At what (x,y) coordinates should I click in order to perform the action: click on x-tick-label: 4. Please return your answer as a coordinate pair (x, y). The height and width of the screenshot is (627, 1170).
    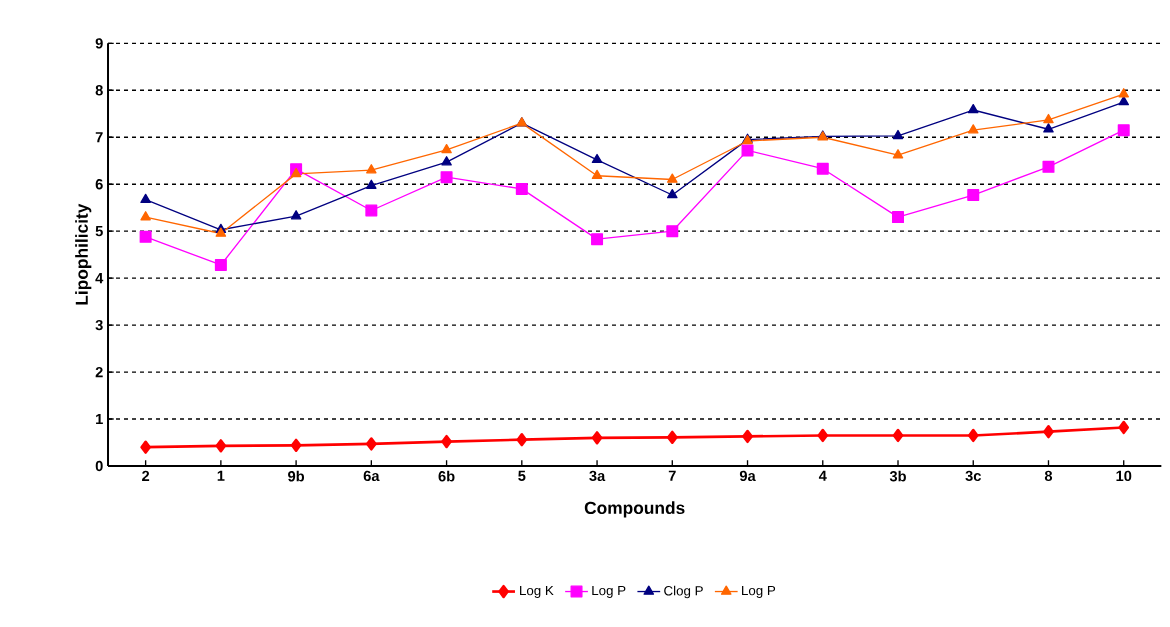
    Looking at the image, I should click on (822, 475).